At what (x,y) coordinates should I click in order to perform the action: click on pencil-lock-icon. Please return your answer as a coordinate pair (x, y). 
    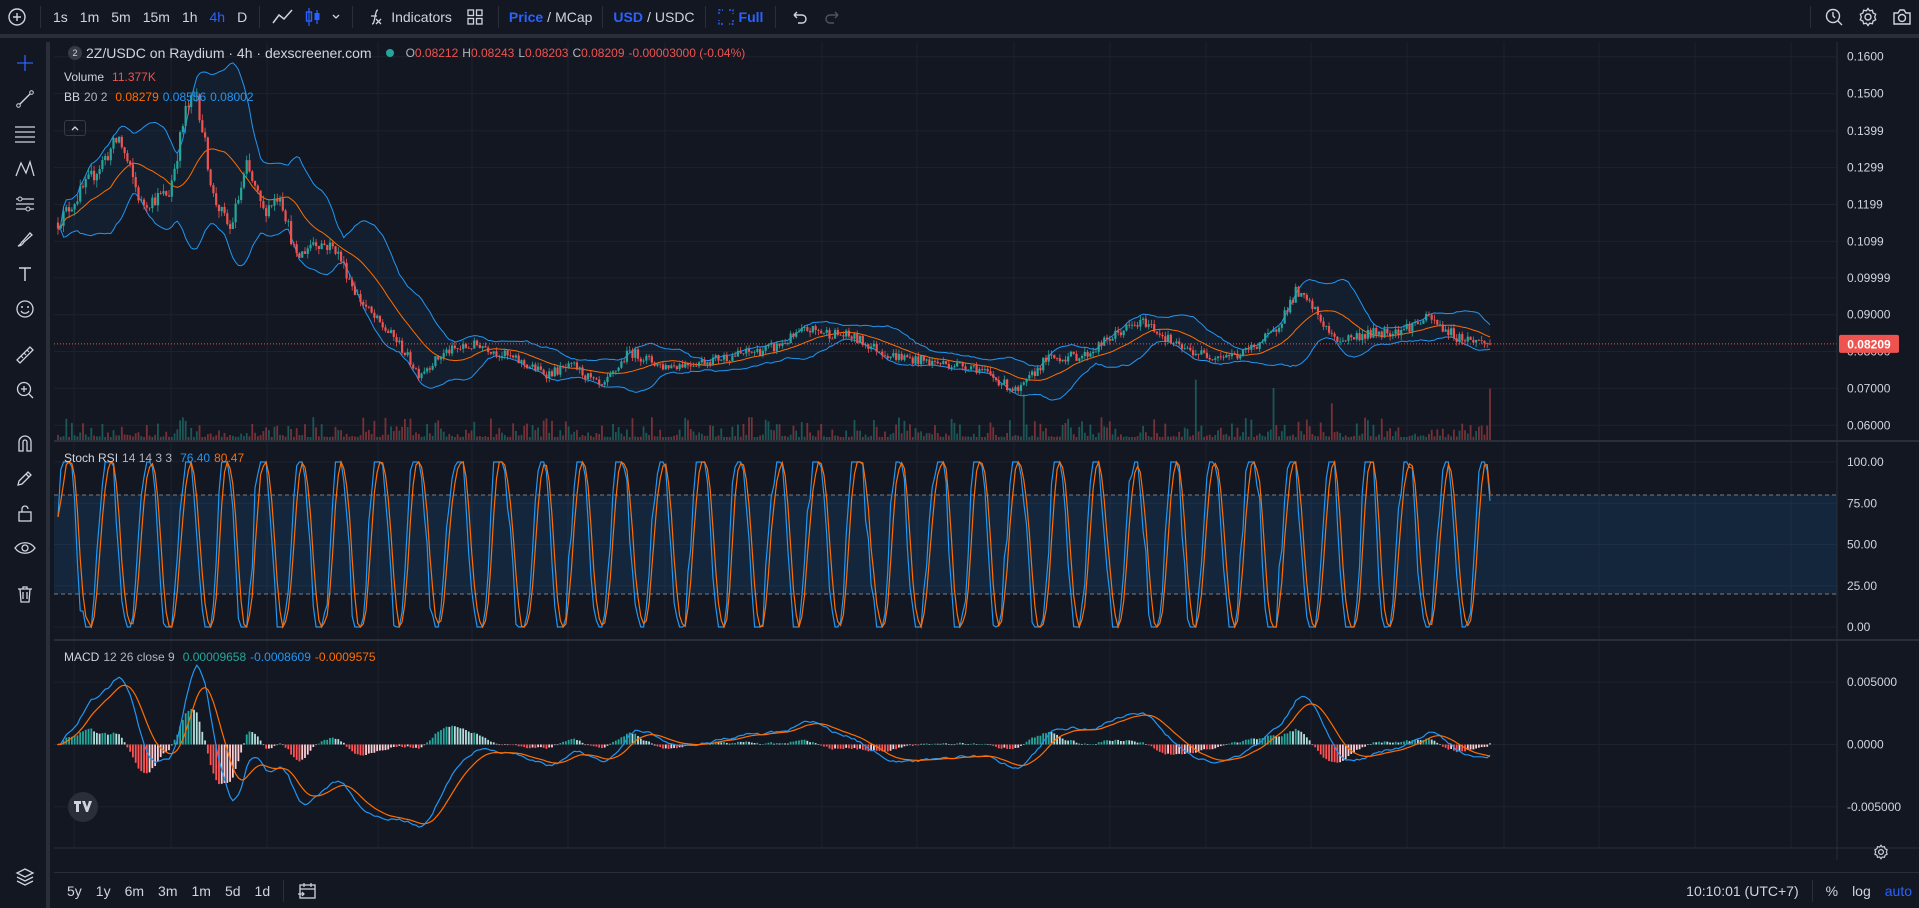
    Looking at the image, I should click on (25, 478).